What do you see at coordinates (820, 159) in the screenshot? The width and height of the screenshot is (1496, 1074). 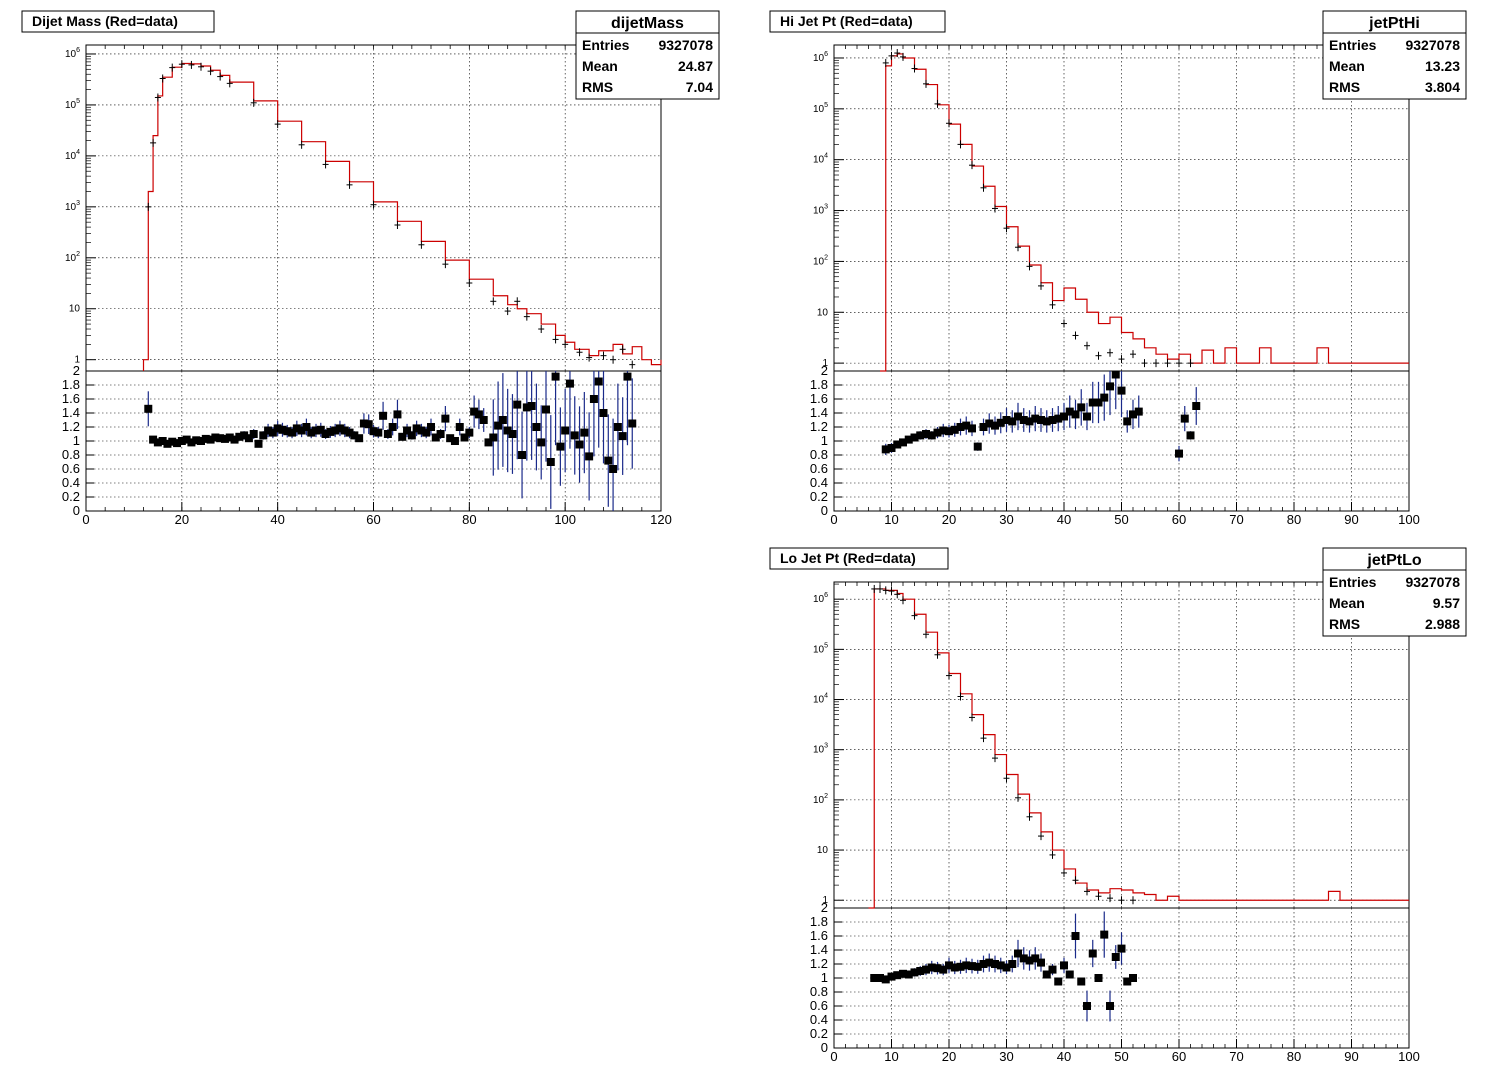 I see `y-tick-label: 10⁴` at bounding box center [820, 159].